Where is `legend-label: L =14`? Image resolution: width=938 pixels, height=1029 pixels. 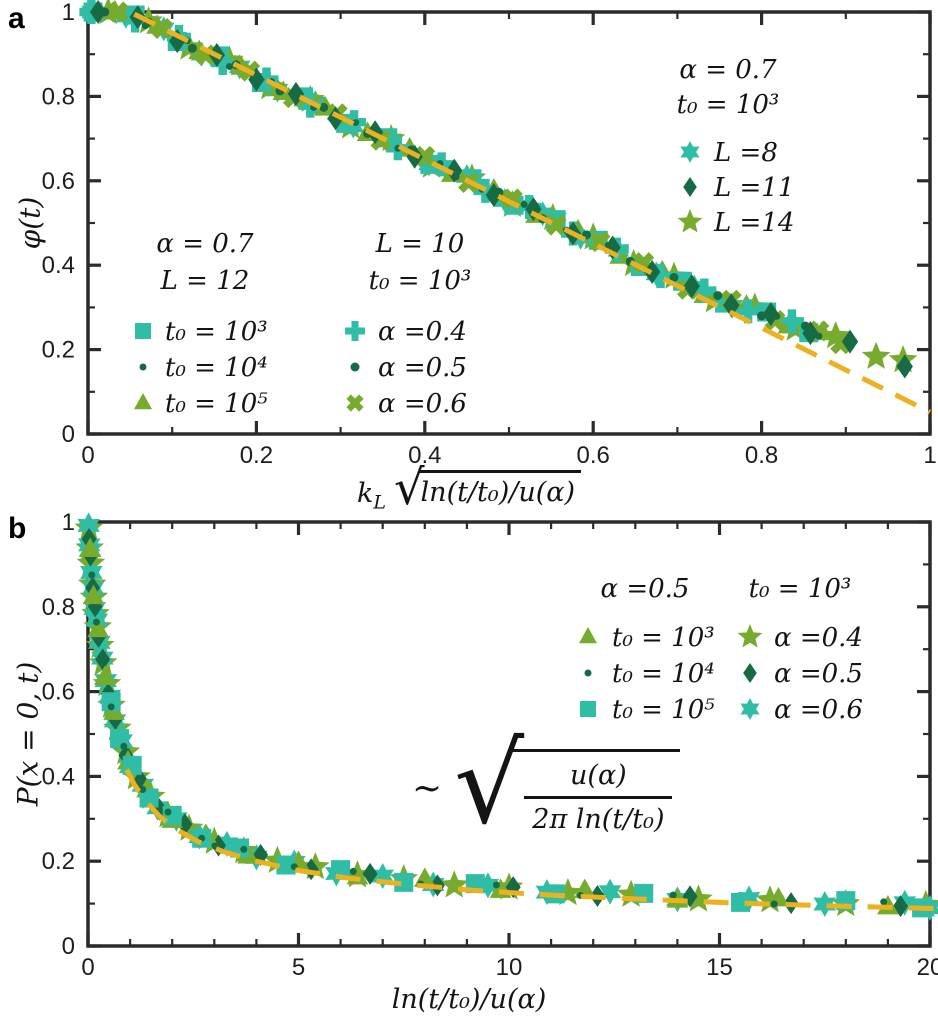
legend-label: L =14 is located at coordinates (753, 223).